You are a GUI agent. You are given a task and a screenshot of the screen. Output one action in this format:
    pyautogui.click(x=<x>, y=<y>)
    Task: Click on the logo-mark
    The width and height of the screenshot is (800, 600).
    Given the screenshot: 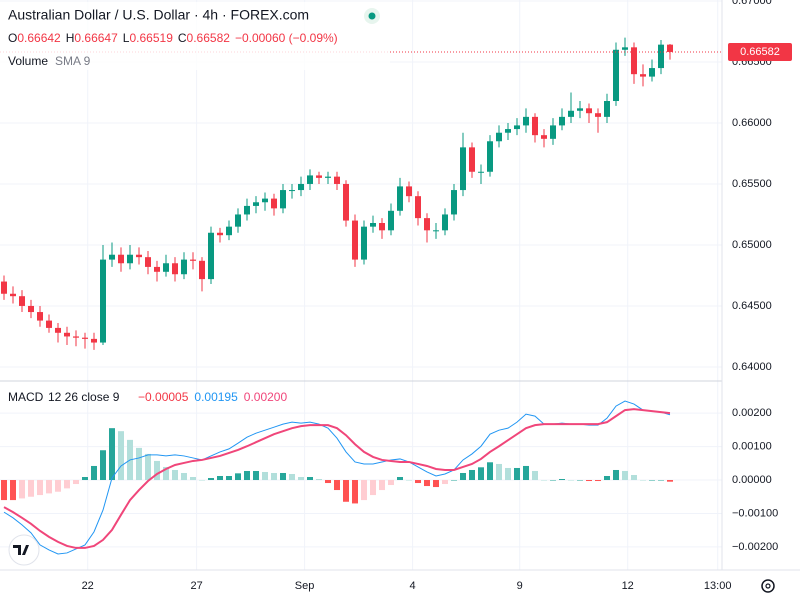 What is the action you would take?
    pyautogui.click(x=21, y=550)
    